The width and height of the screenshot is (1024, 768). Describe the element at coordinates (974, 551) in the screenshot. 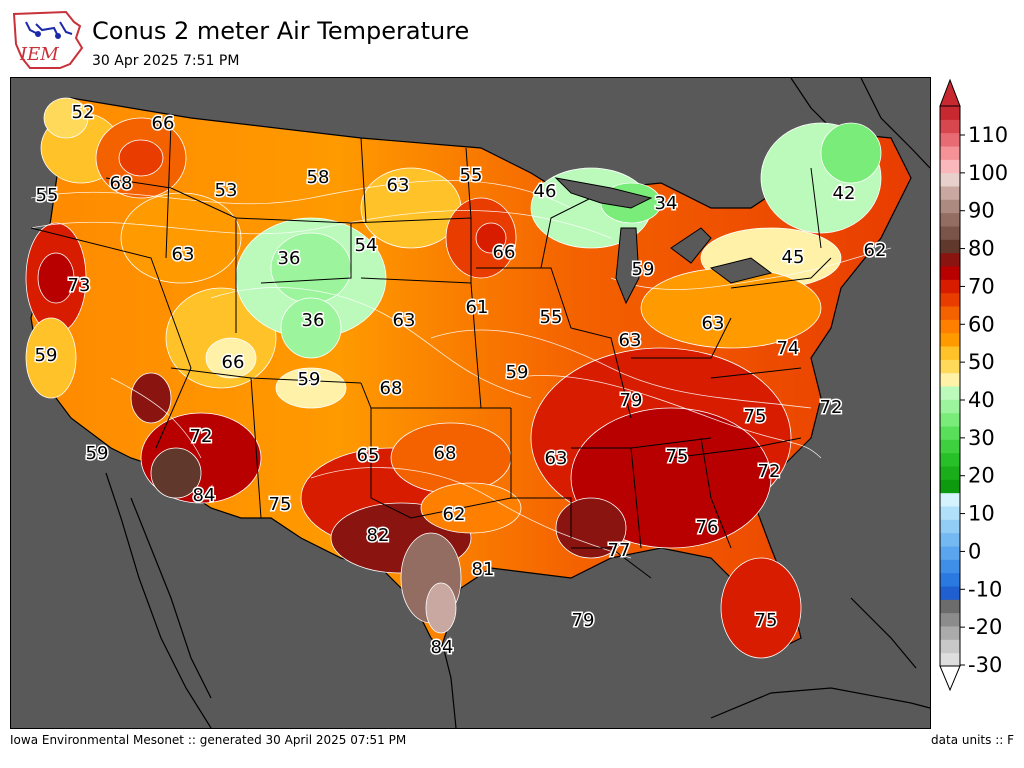

I see `colorbar-tick-label: 0` at that location.